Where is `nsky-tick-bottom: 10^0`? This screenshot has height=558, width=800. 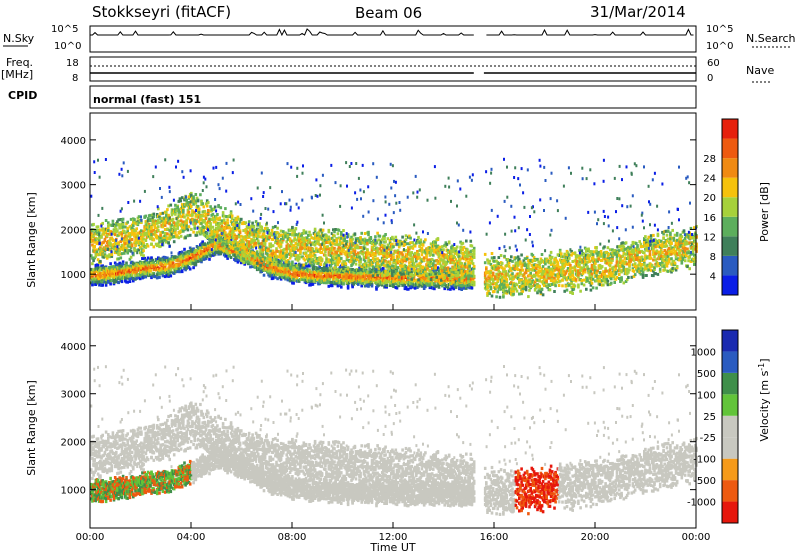 nsky-tick-bottom: 10^0 is located at coordinates (67, 46).